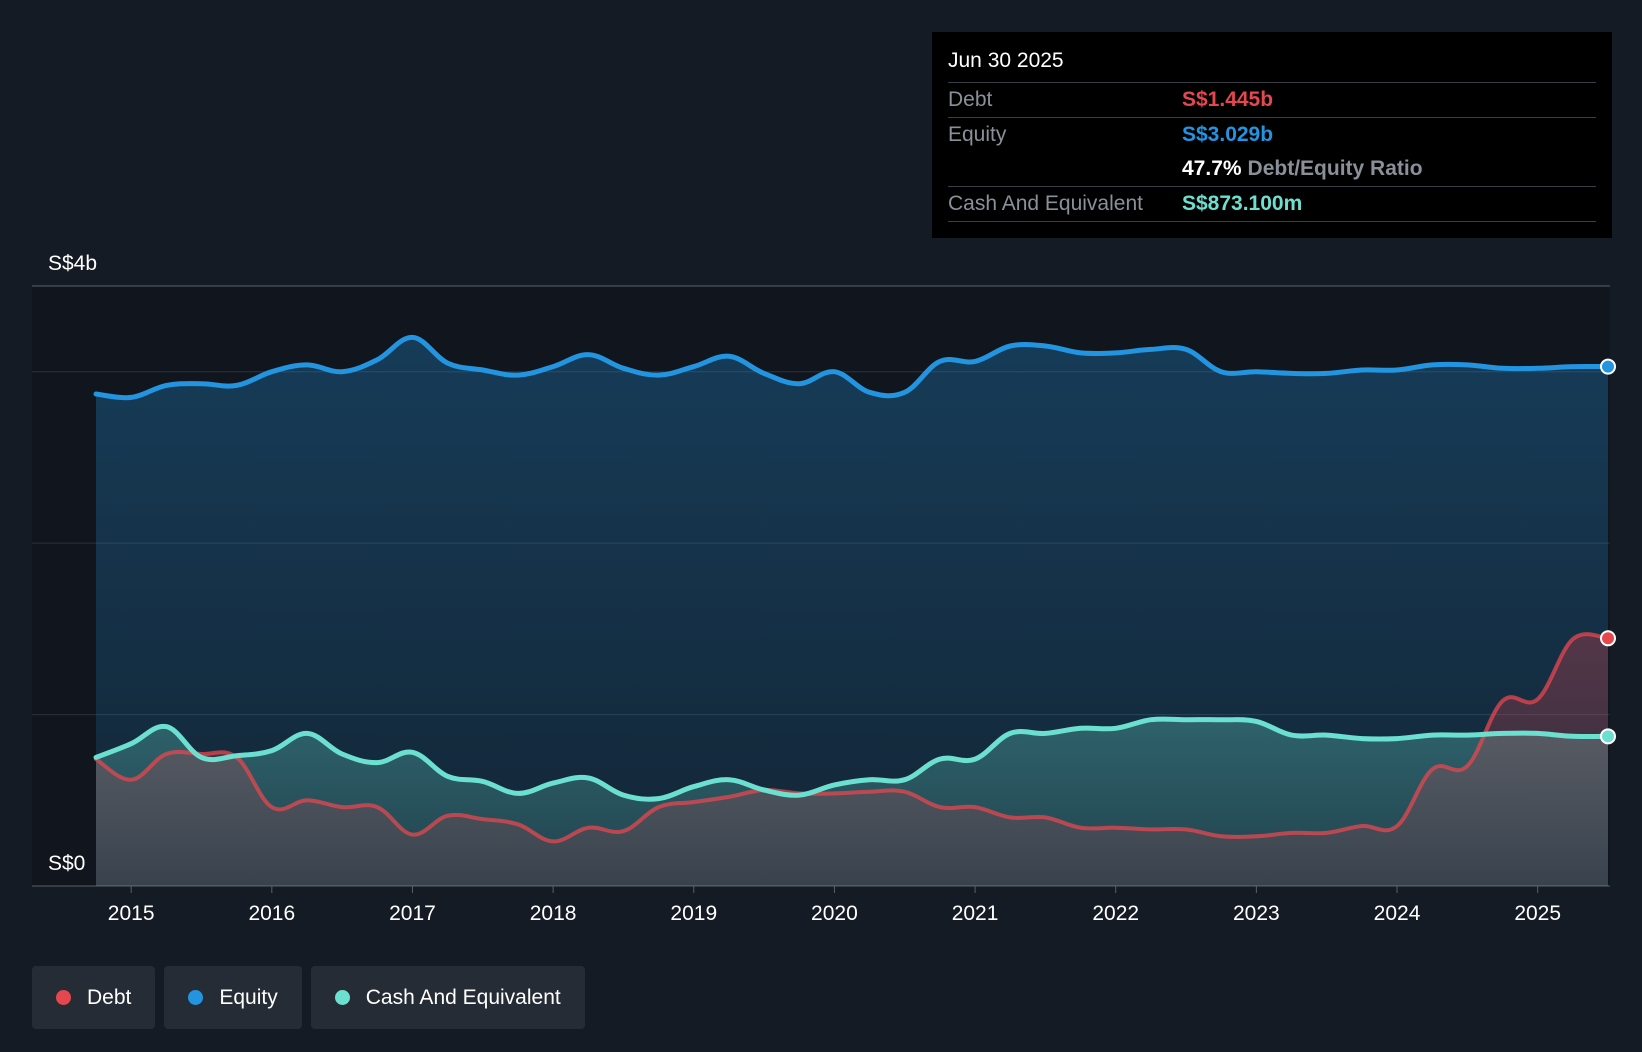  I want to click on tooltip-row-debt: Debt S$1.445b, so click(1272, 100).